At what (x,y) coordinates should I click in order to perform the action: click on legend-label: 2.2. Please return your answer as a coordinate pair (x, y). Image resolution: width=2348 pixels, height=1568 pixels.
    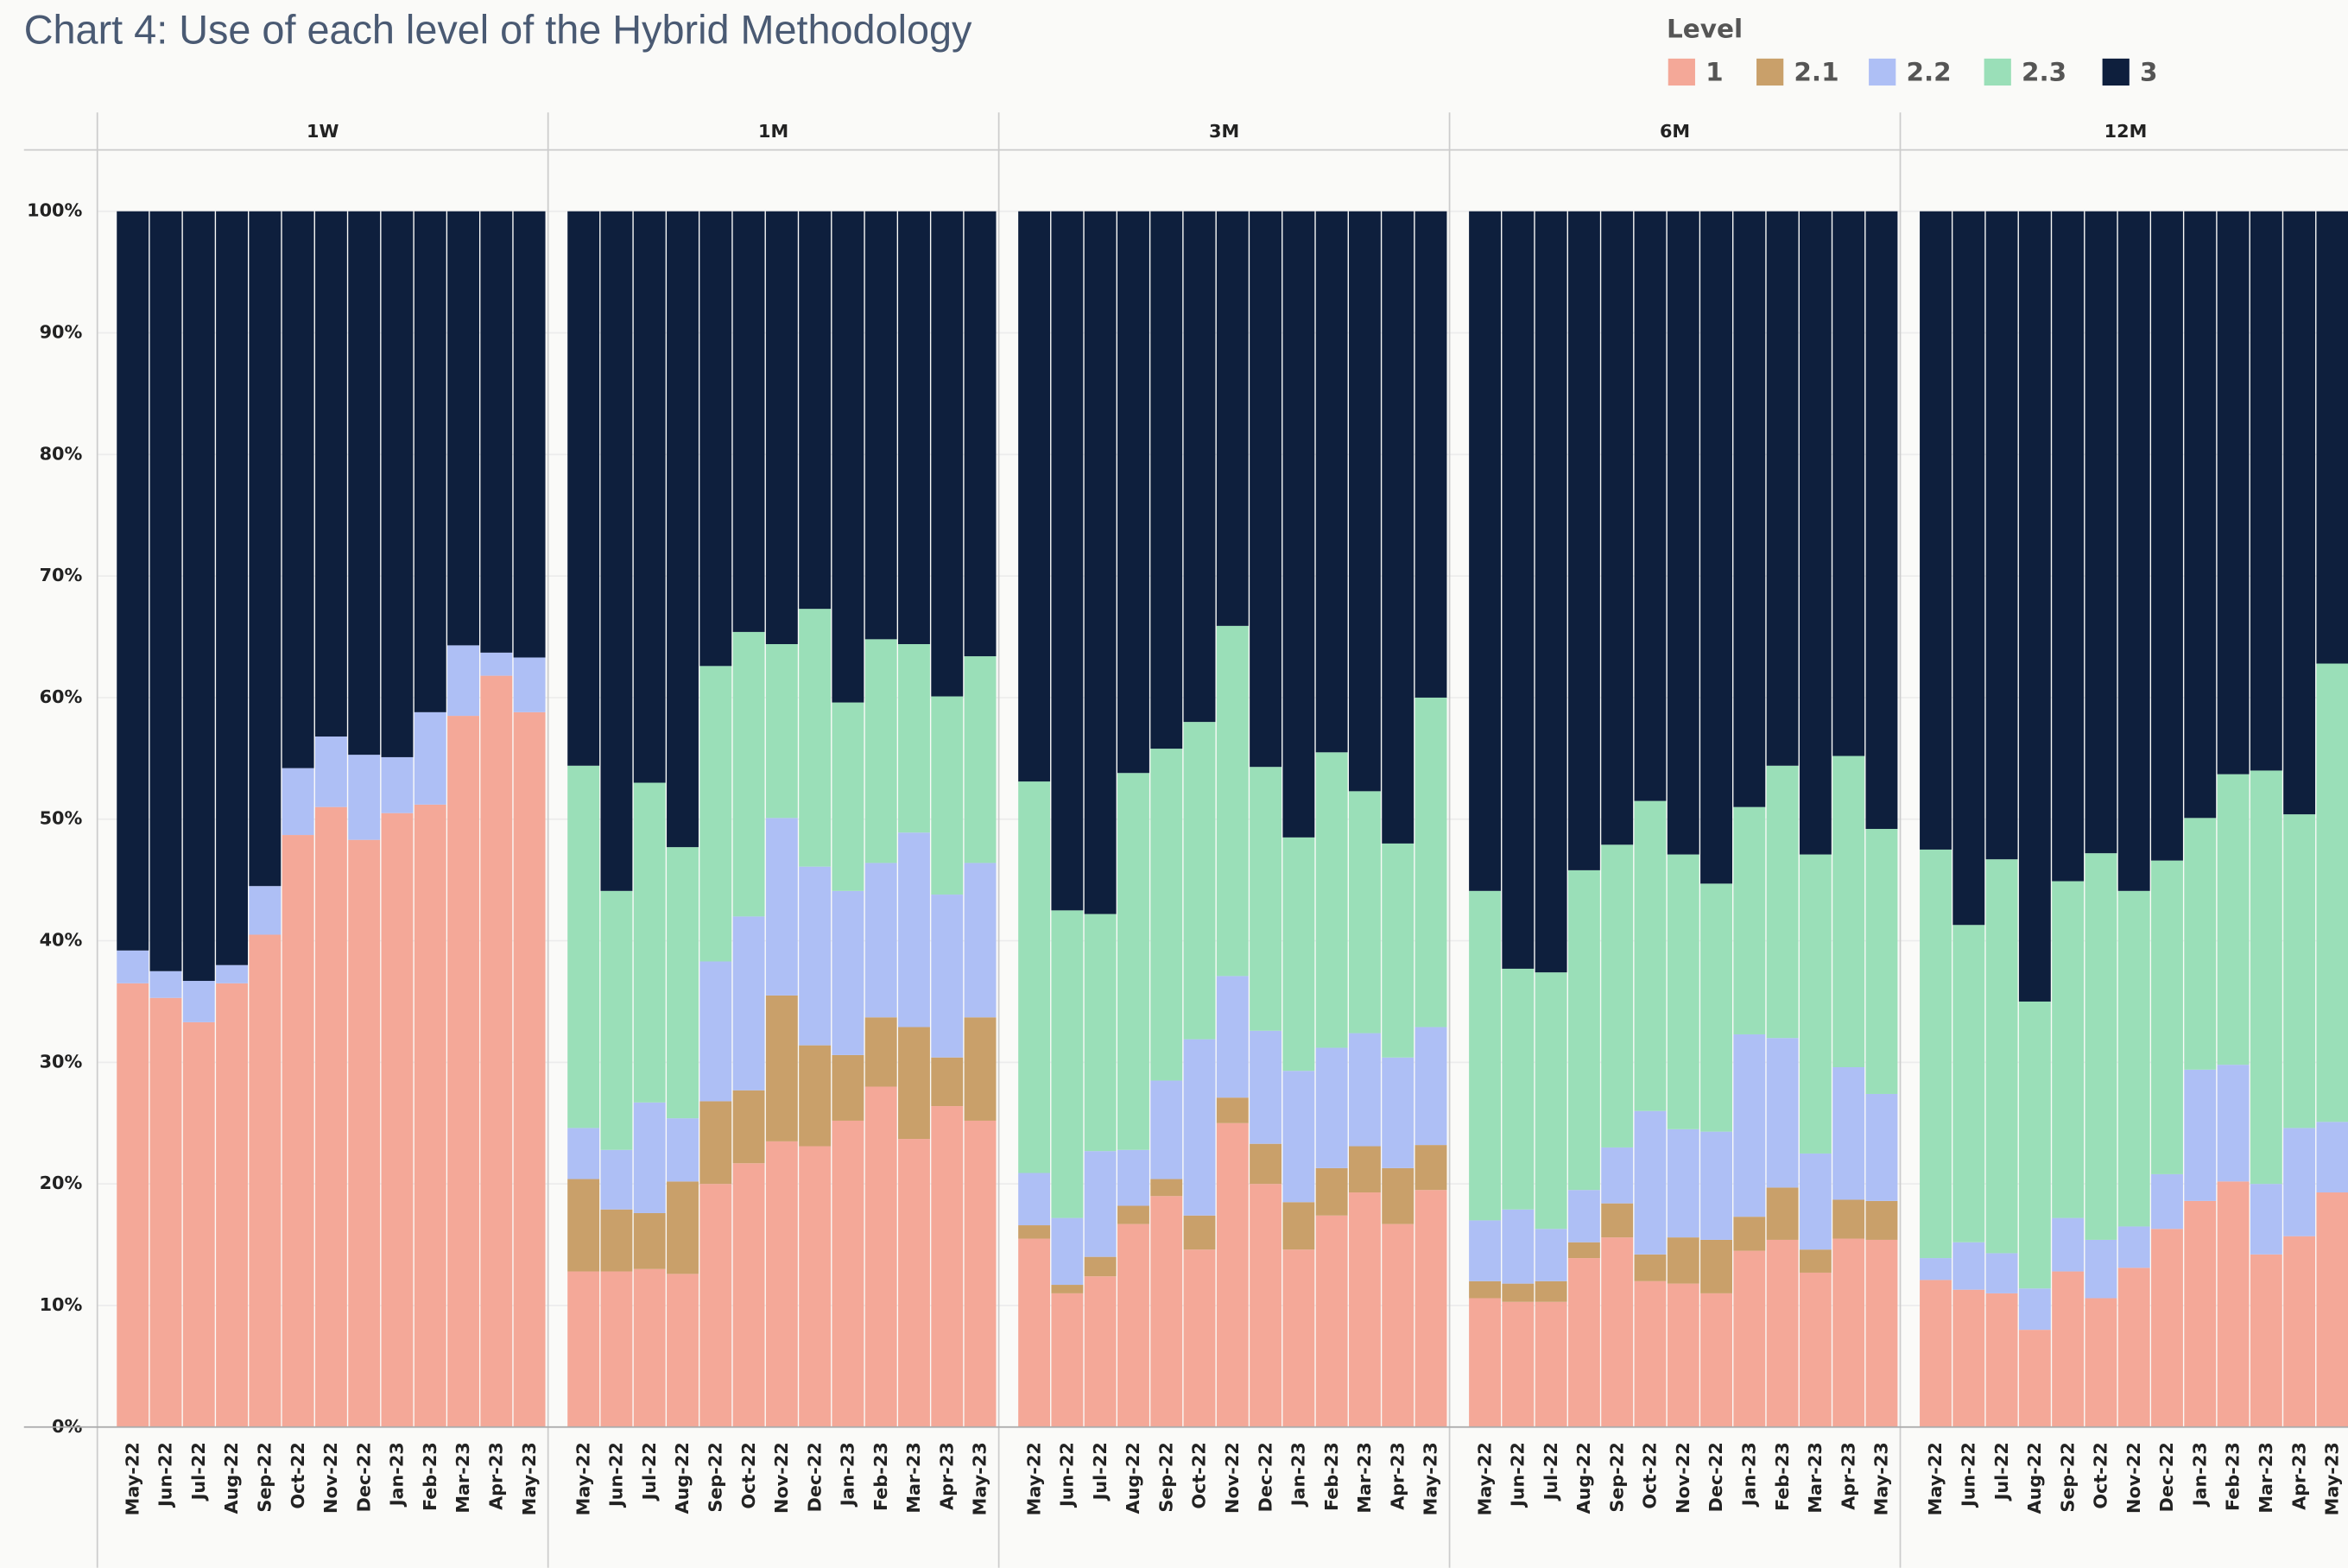
    Looking at the image, I should click on (1928, 73).